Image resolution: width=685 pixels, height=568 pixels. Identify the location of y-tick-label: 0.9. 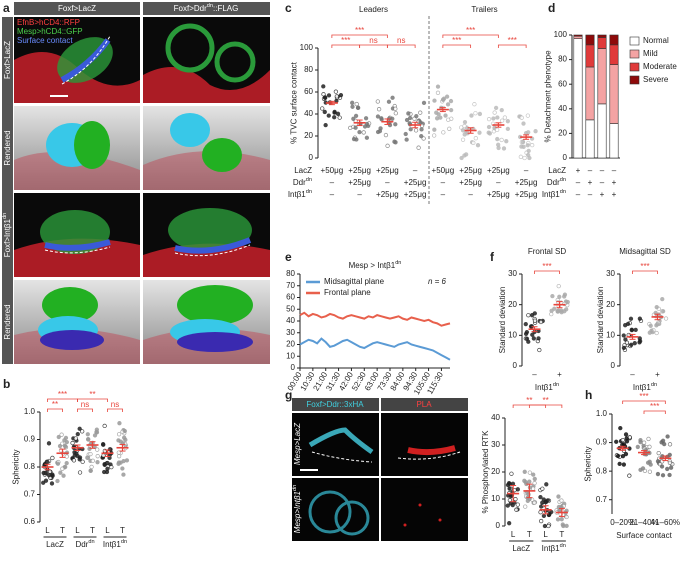
(602, 442).